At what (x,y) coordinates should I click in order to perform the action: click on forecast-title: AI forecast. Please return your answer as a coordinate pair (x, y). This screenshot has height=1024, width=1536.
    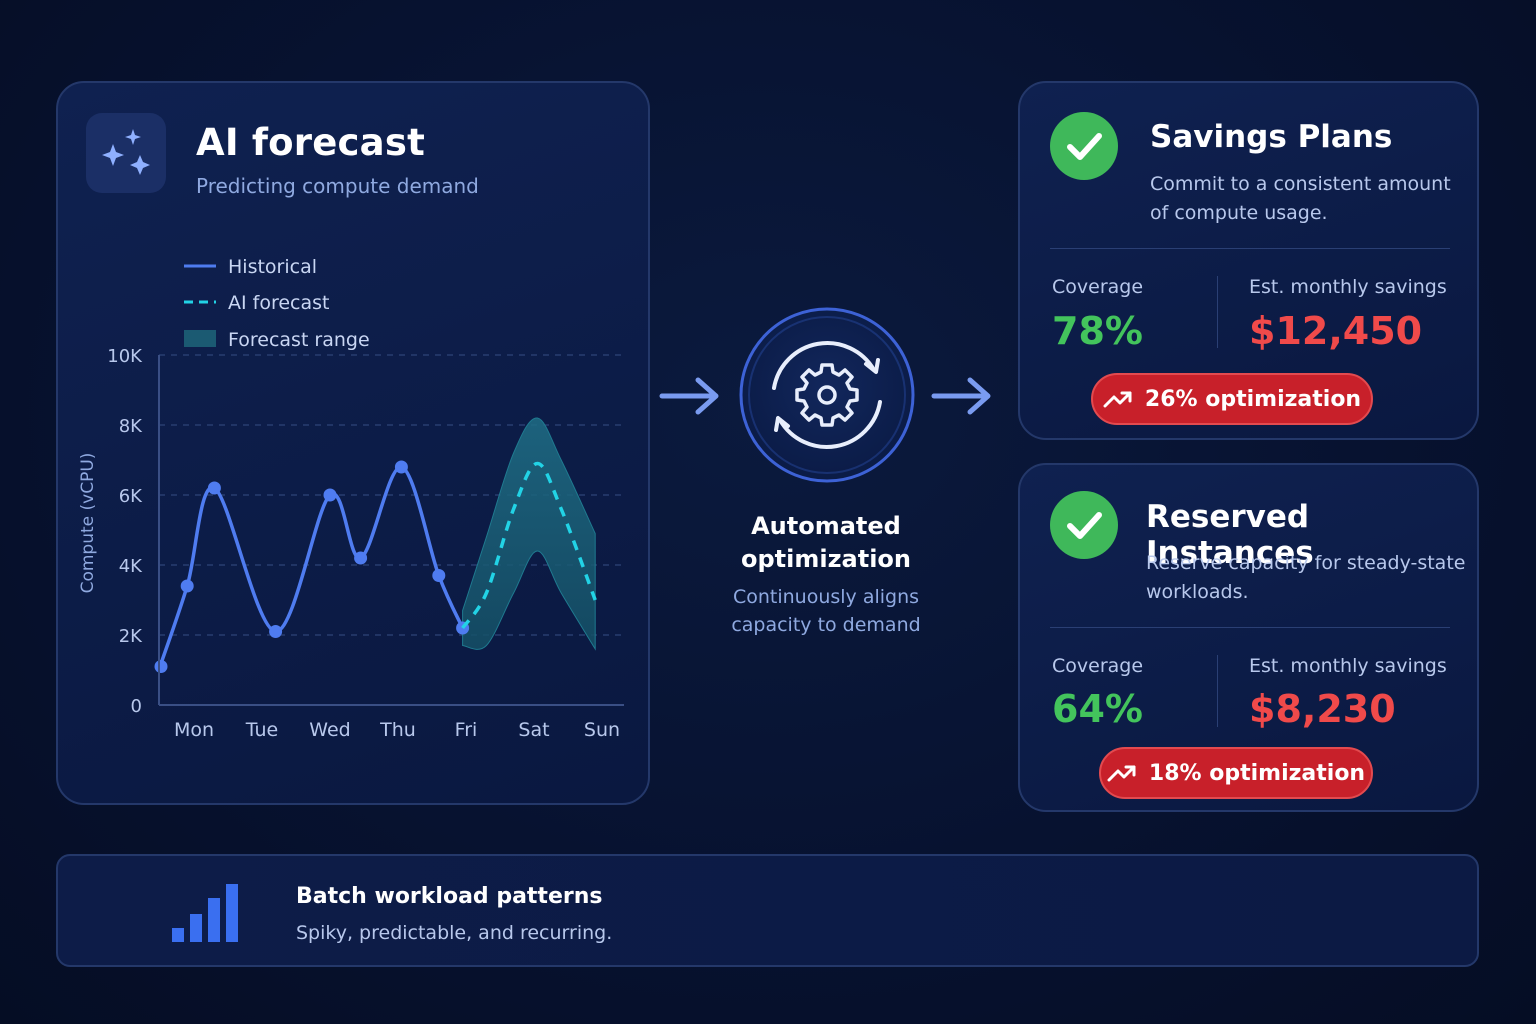
    Looking at the image, I should click on (310, 142).